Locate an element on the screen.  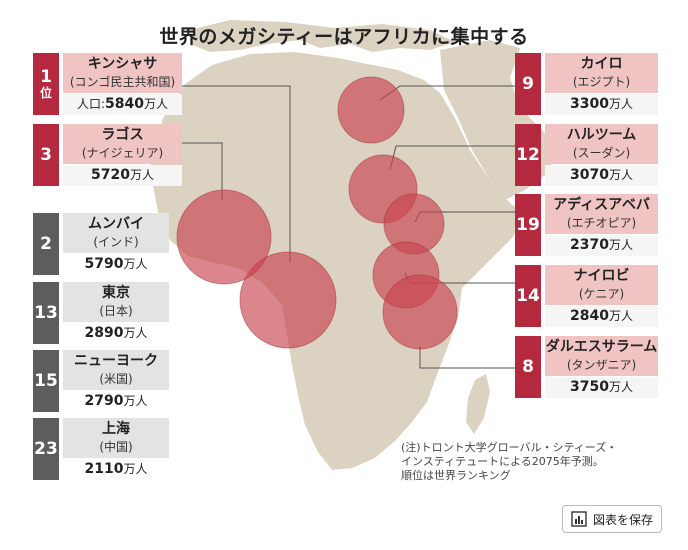
rank-number: 12 is located at coordinates (528, 155).